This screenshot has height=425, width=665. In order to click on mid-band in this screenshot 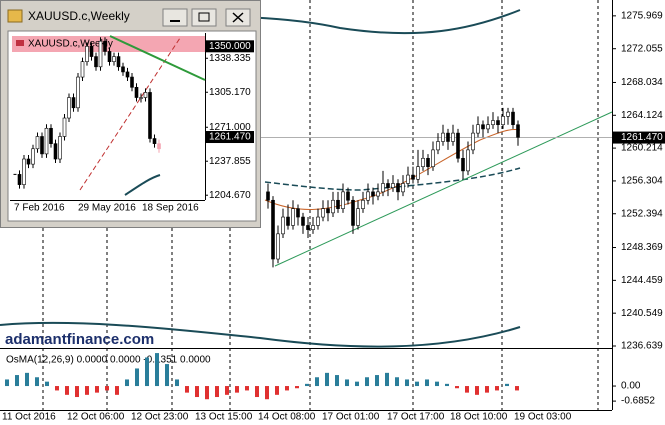, I will do `click(392, 179)`.